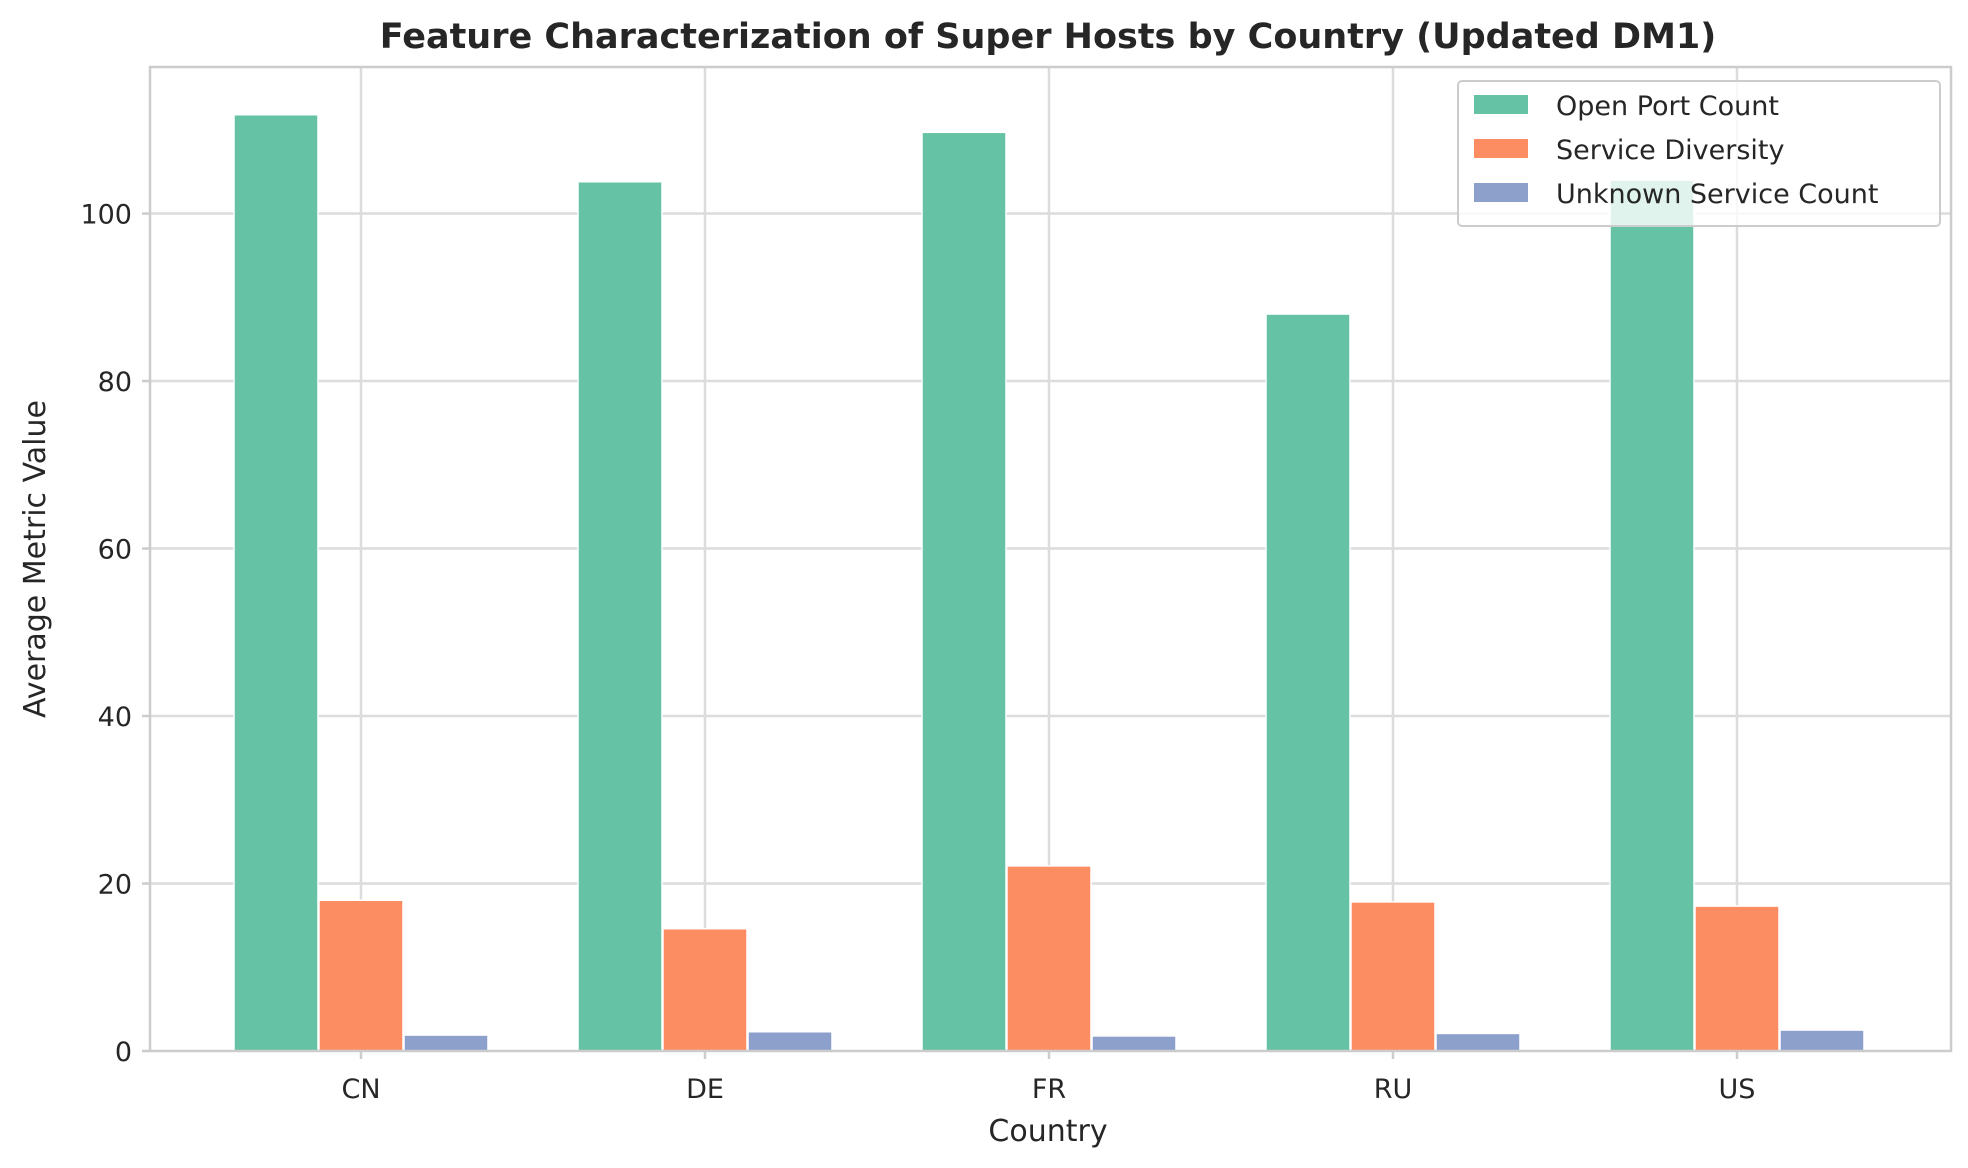 Image resolution: width=1968 pixels, height=1168 pixels. What do you see at coordinates (964, 591) in the screenshot?
I see `bar-open-port-count-fr` at bounding box center [964, 591].